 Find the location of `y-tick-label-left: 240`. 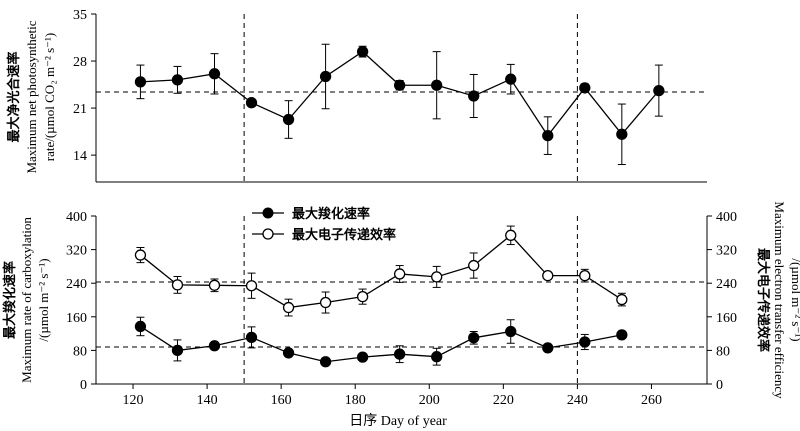

y-tick-label-left: 240 is located at coordinates (76, 284).